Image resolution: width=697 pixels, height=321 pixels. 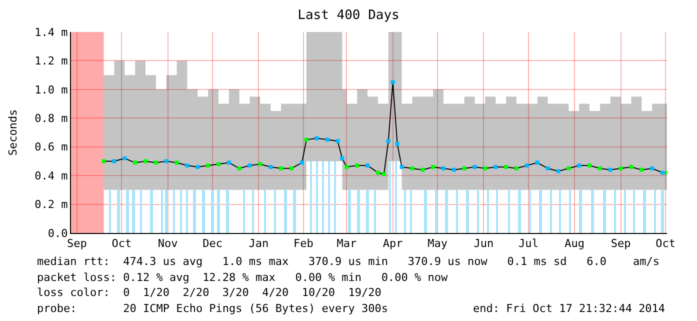 I want to click on y-tick-label: 0.2 m, so click(x=51, y=205).